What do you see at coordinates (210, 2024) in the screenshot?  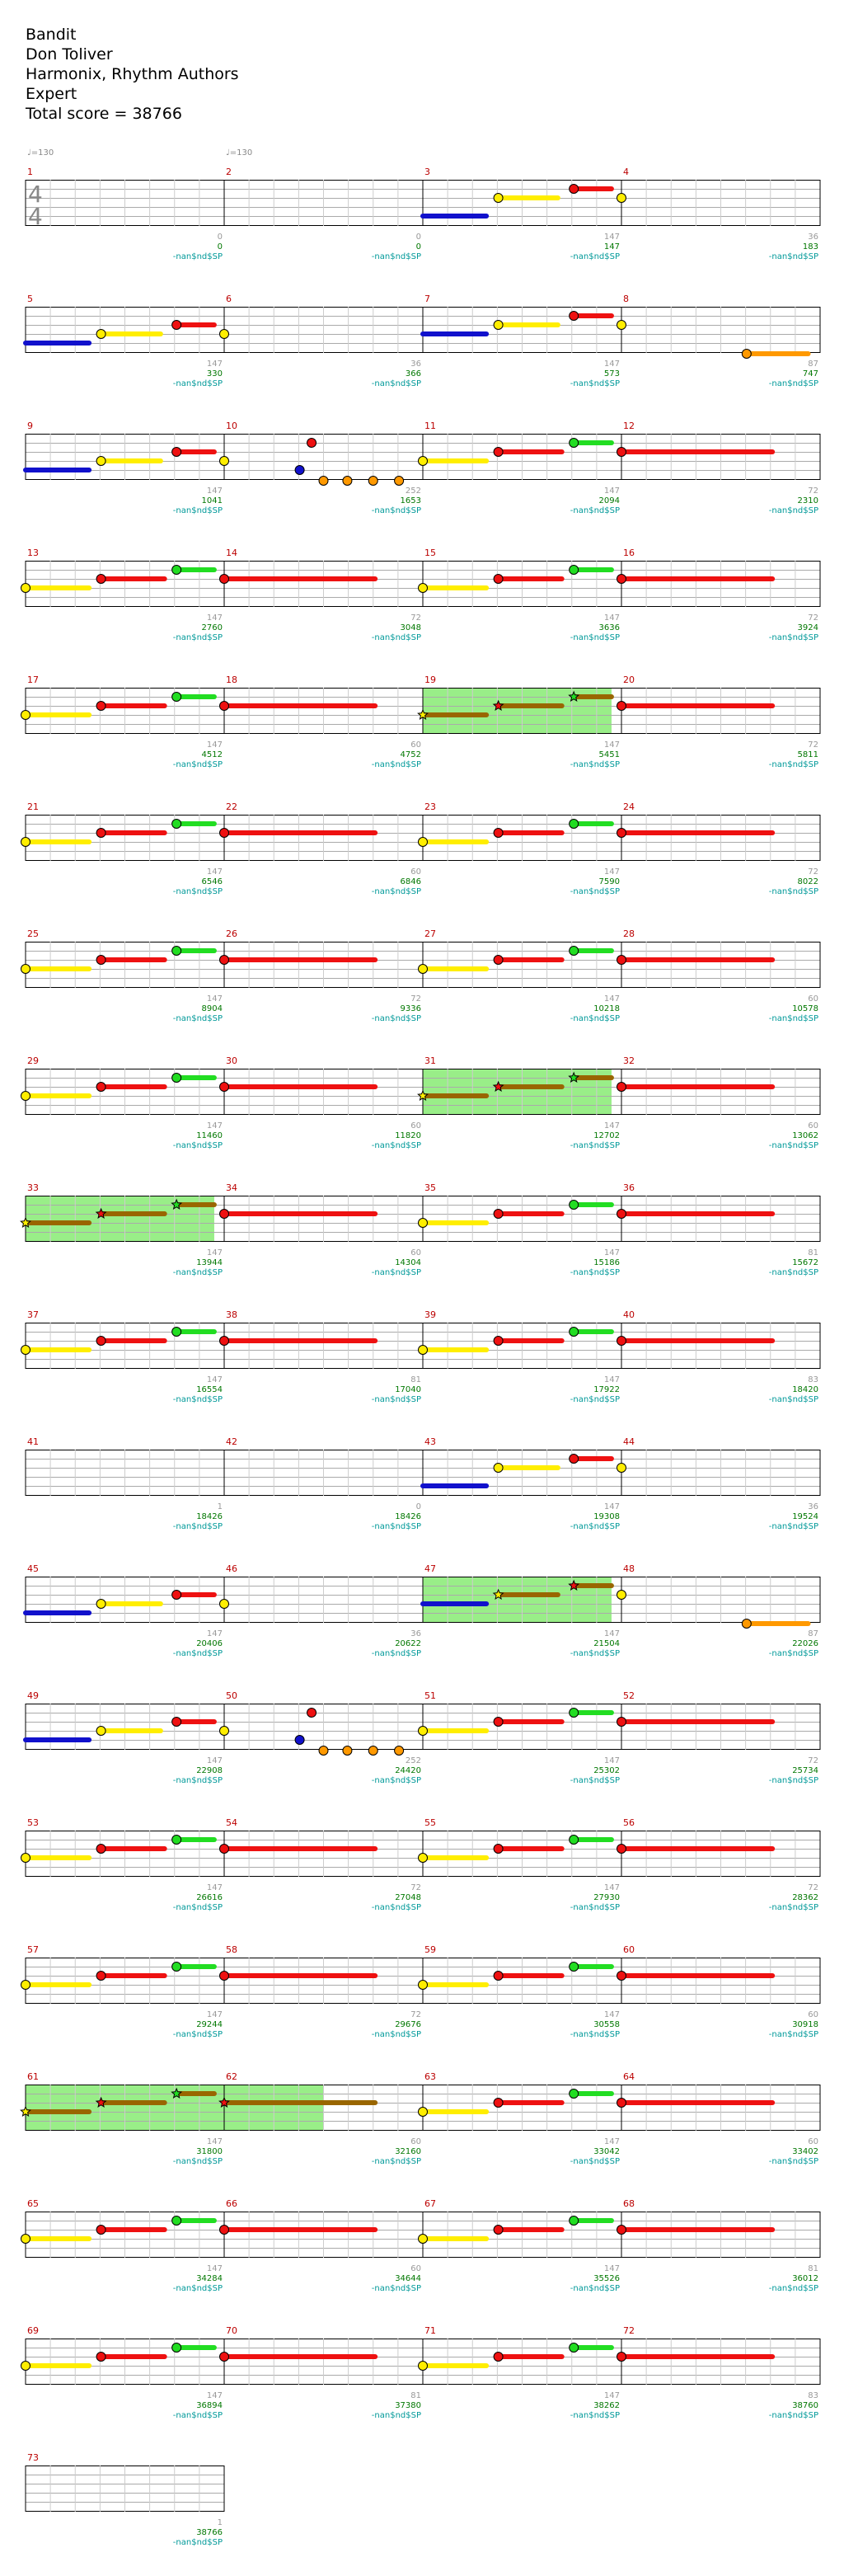 I see `measure-score: 29244` at bounding box center [210, 2024].